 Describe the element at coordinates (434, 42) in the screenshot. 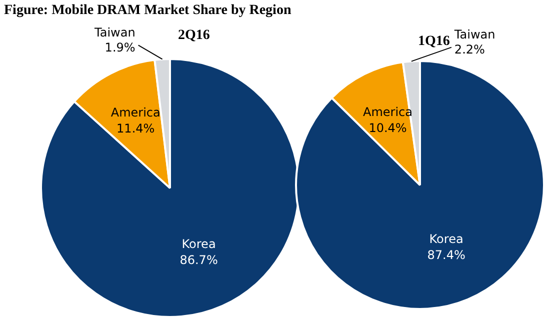

I see `chart-subtitle: 1Q16` at that location.